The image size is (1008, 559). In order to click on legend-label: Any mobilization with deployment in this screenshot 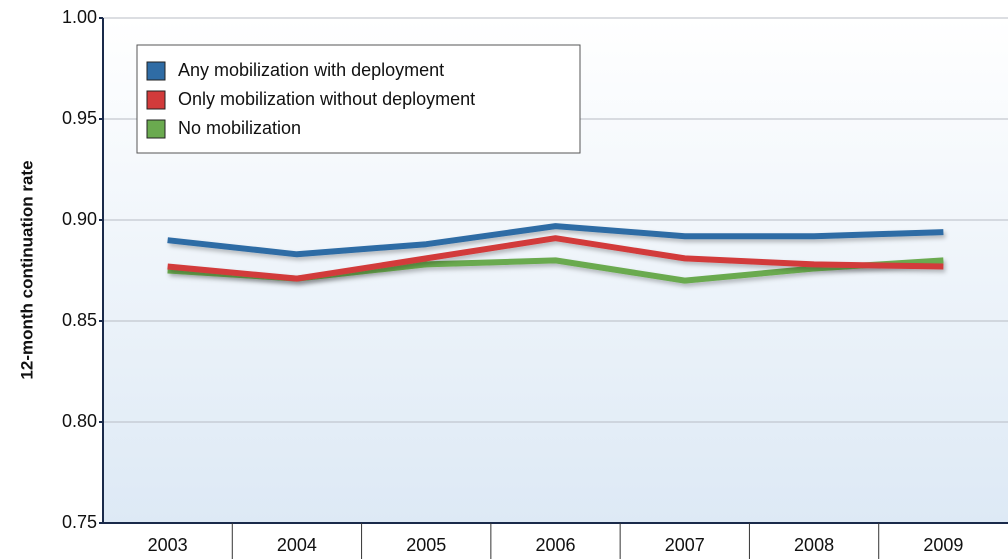, I will do `click(311, 70)`.